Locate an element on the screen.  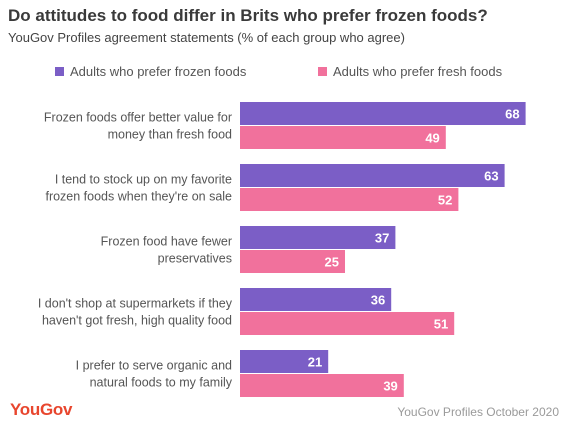
category-label-line: I prefer to serve organic and is located at coordinates (154, 366).